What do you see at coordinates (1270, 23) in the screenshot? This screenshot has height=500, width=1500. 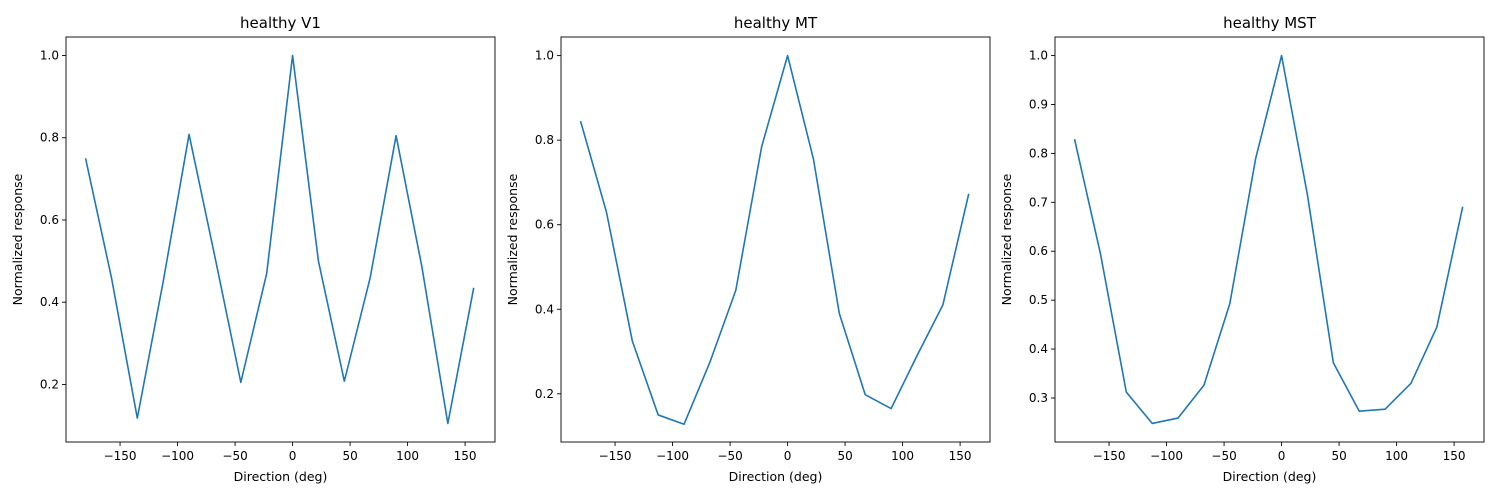 I see `chart-title: healthy MST` at bounding box center [1270, 23].